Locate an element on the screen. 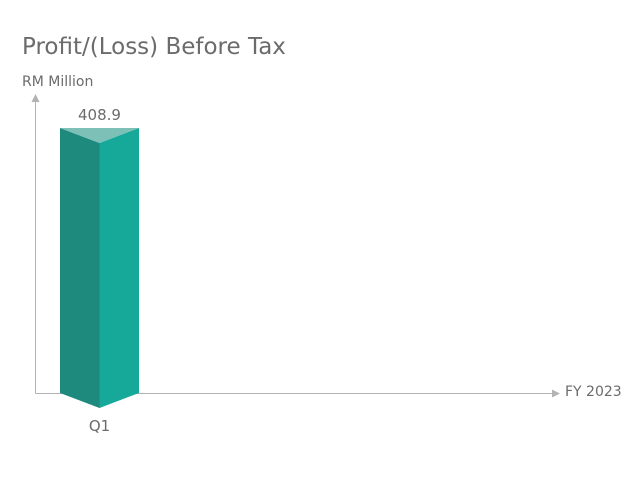 The image size is (642, 482). x-axis-label: FY 2023 is located at coordinates (593, 392).